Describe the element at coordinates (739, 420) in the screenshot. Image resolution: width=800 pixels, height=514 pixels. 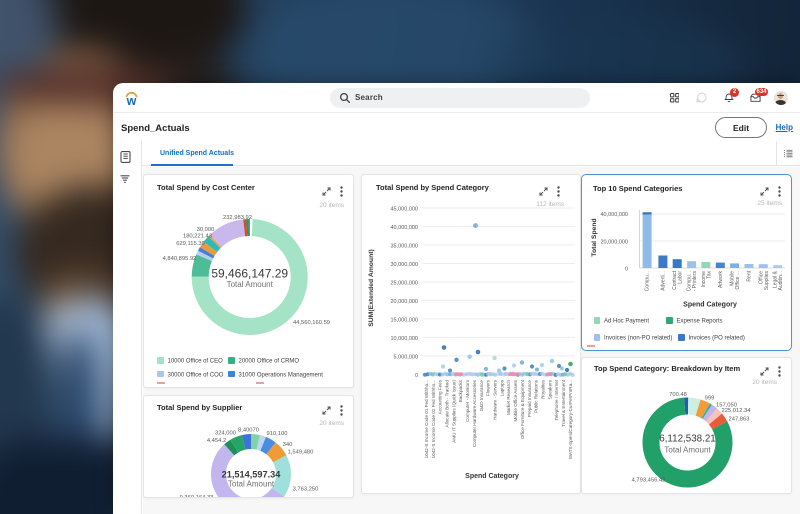
I see `svg-text: 247,863` at that location.